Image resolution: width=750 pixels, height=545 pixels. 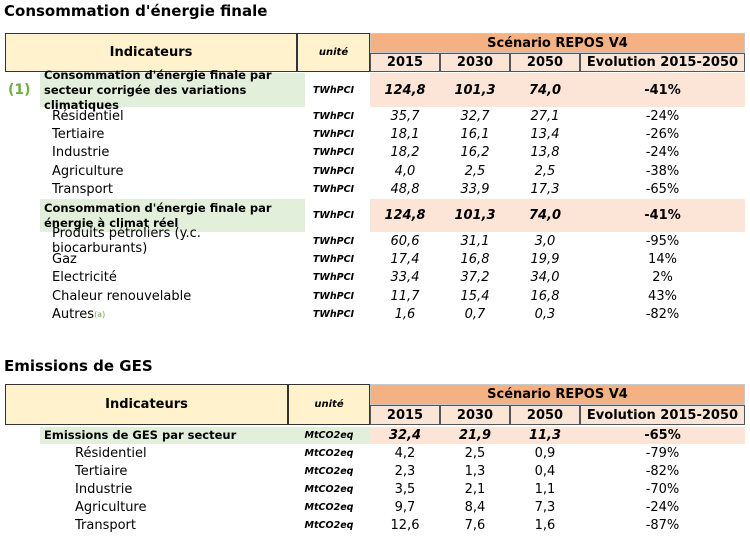 I want to click on item-label: Produits pétroliers (y.c. biocarburants), so click(x=126, y=241).